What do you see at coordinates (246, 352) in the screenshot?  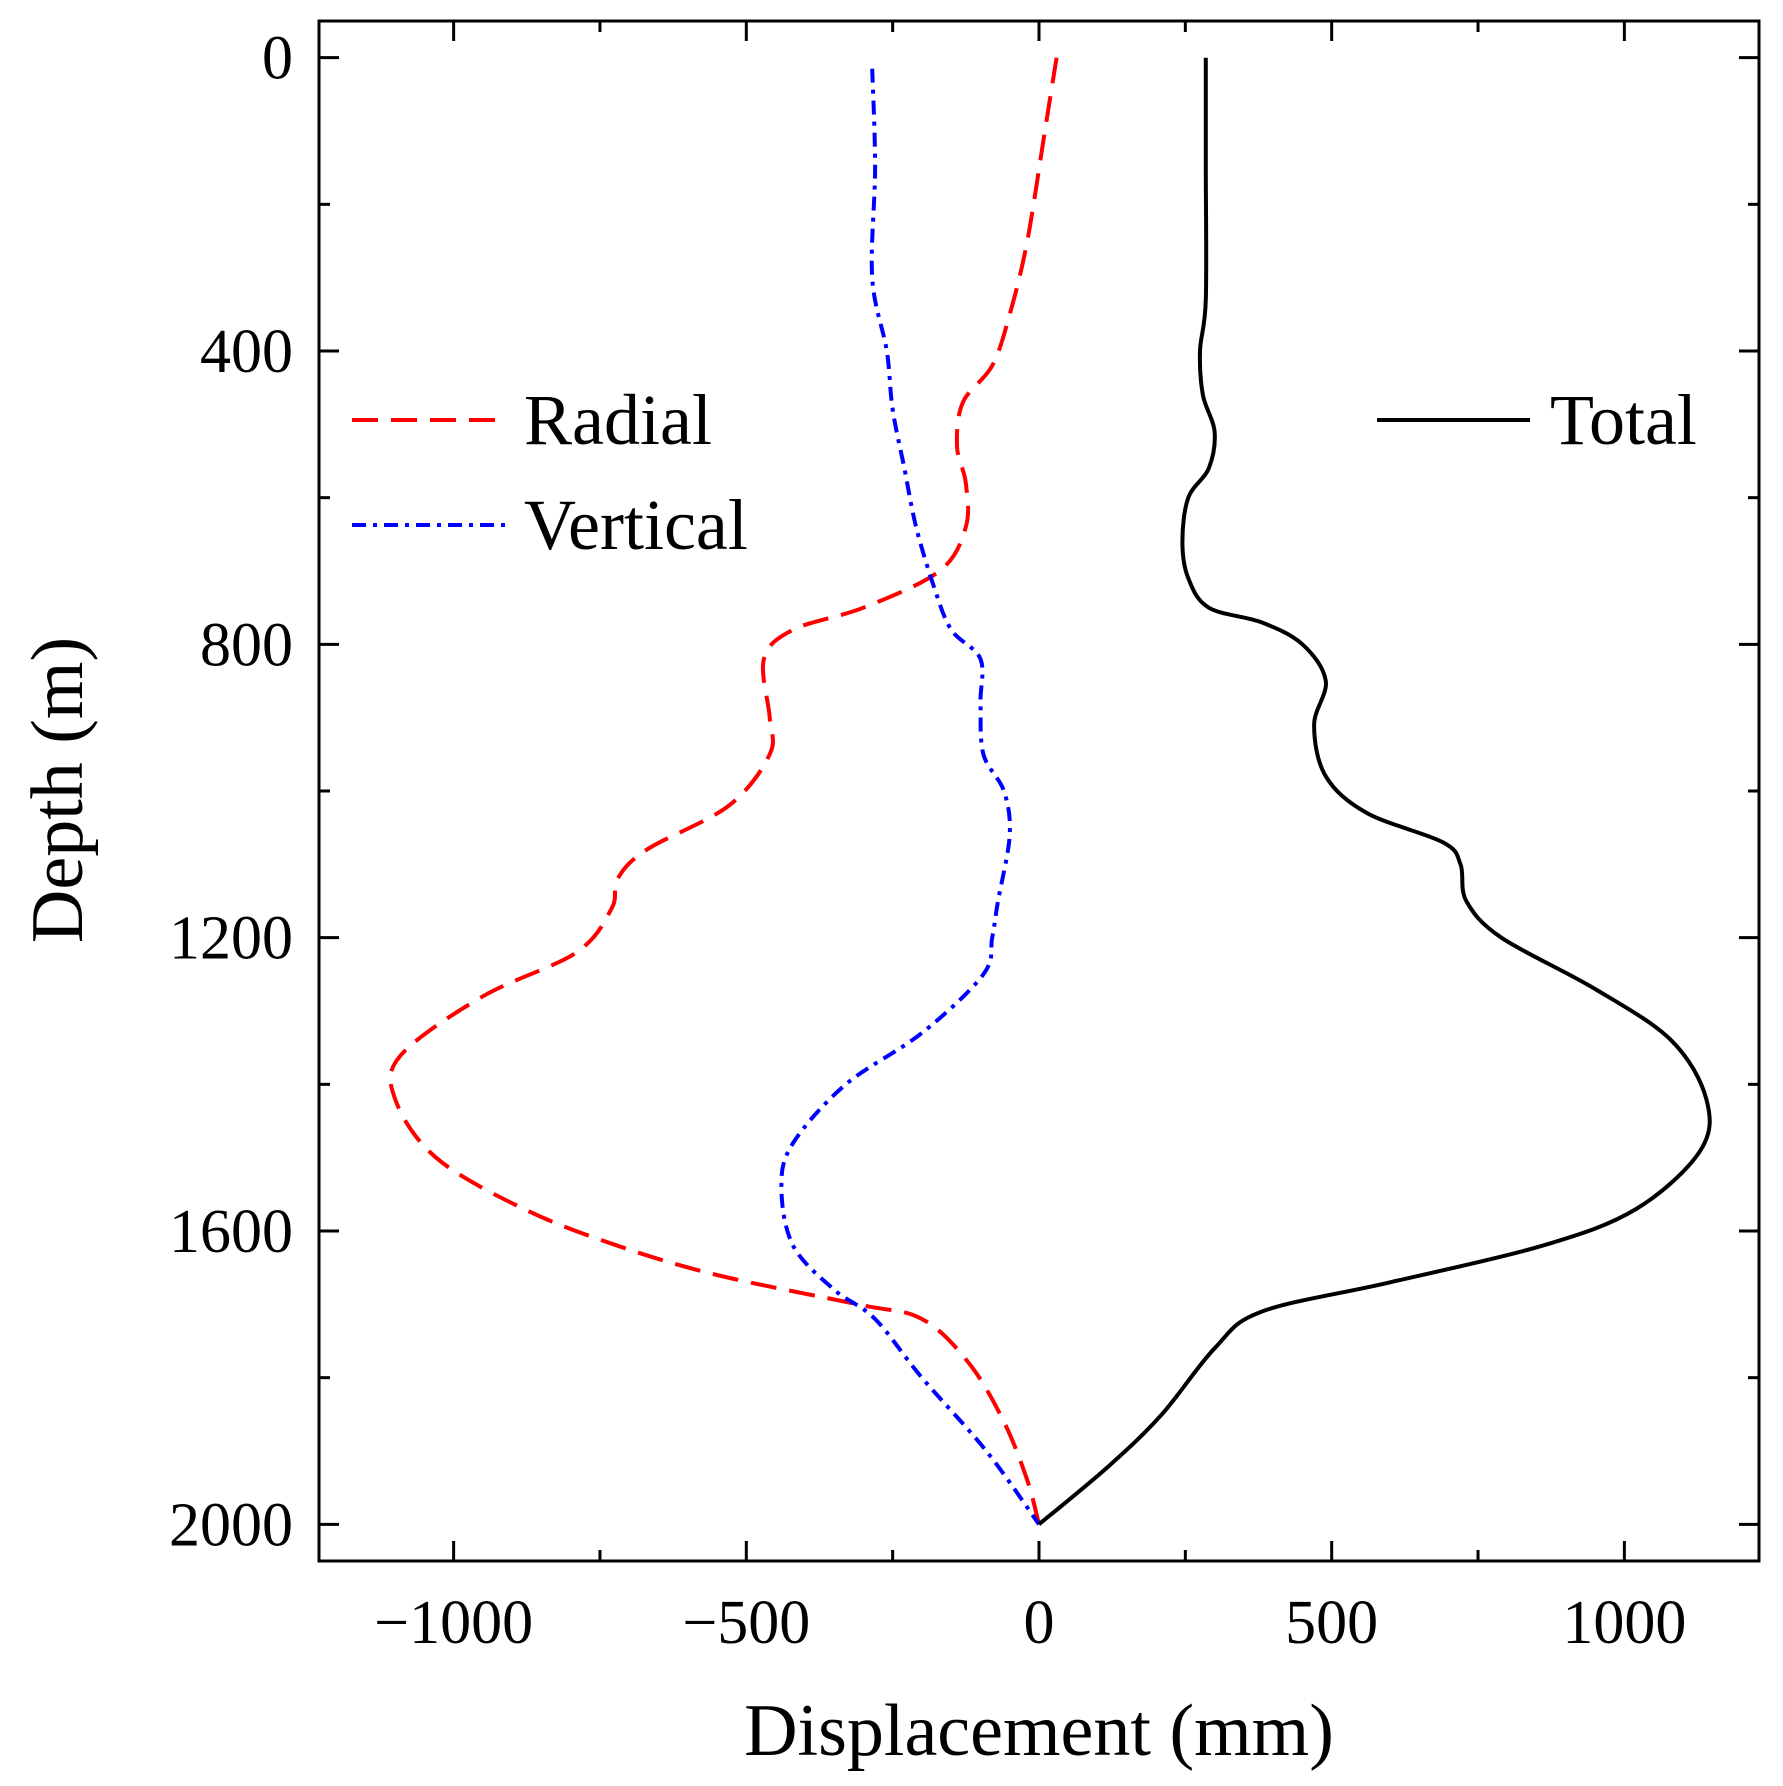 I see `y-tick-label: 400` at bounding box center [246, 352].